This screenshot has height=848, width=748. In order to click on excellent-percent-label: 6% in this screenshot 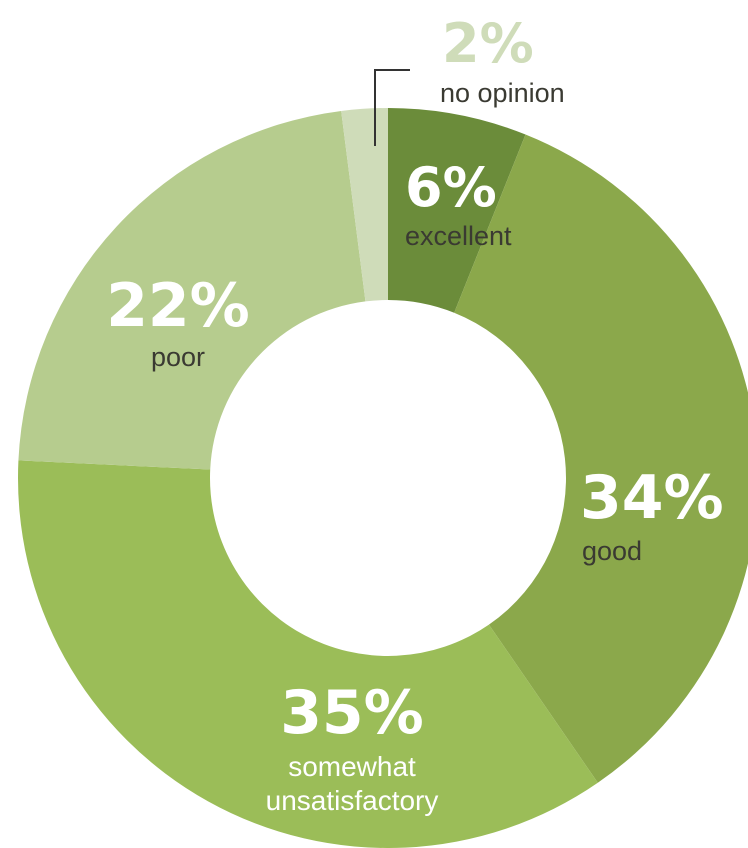, I will do `click(451, 187)`.